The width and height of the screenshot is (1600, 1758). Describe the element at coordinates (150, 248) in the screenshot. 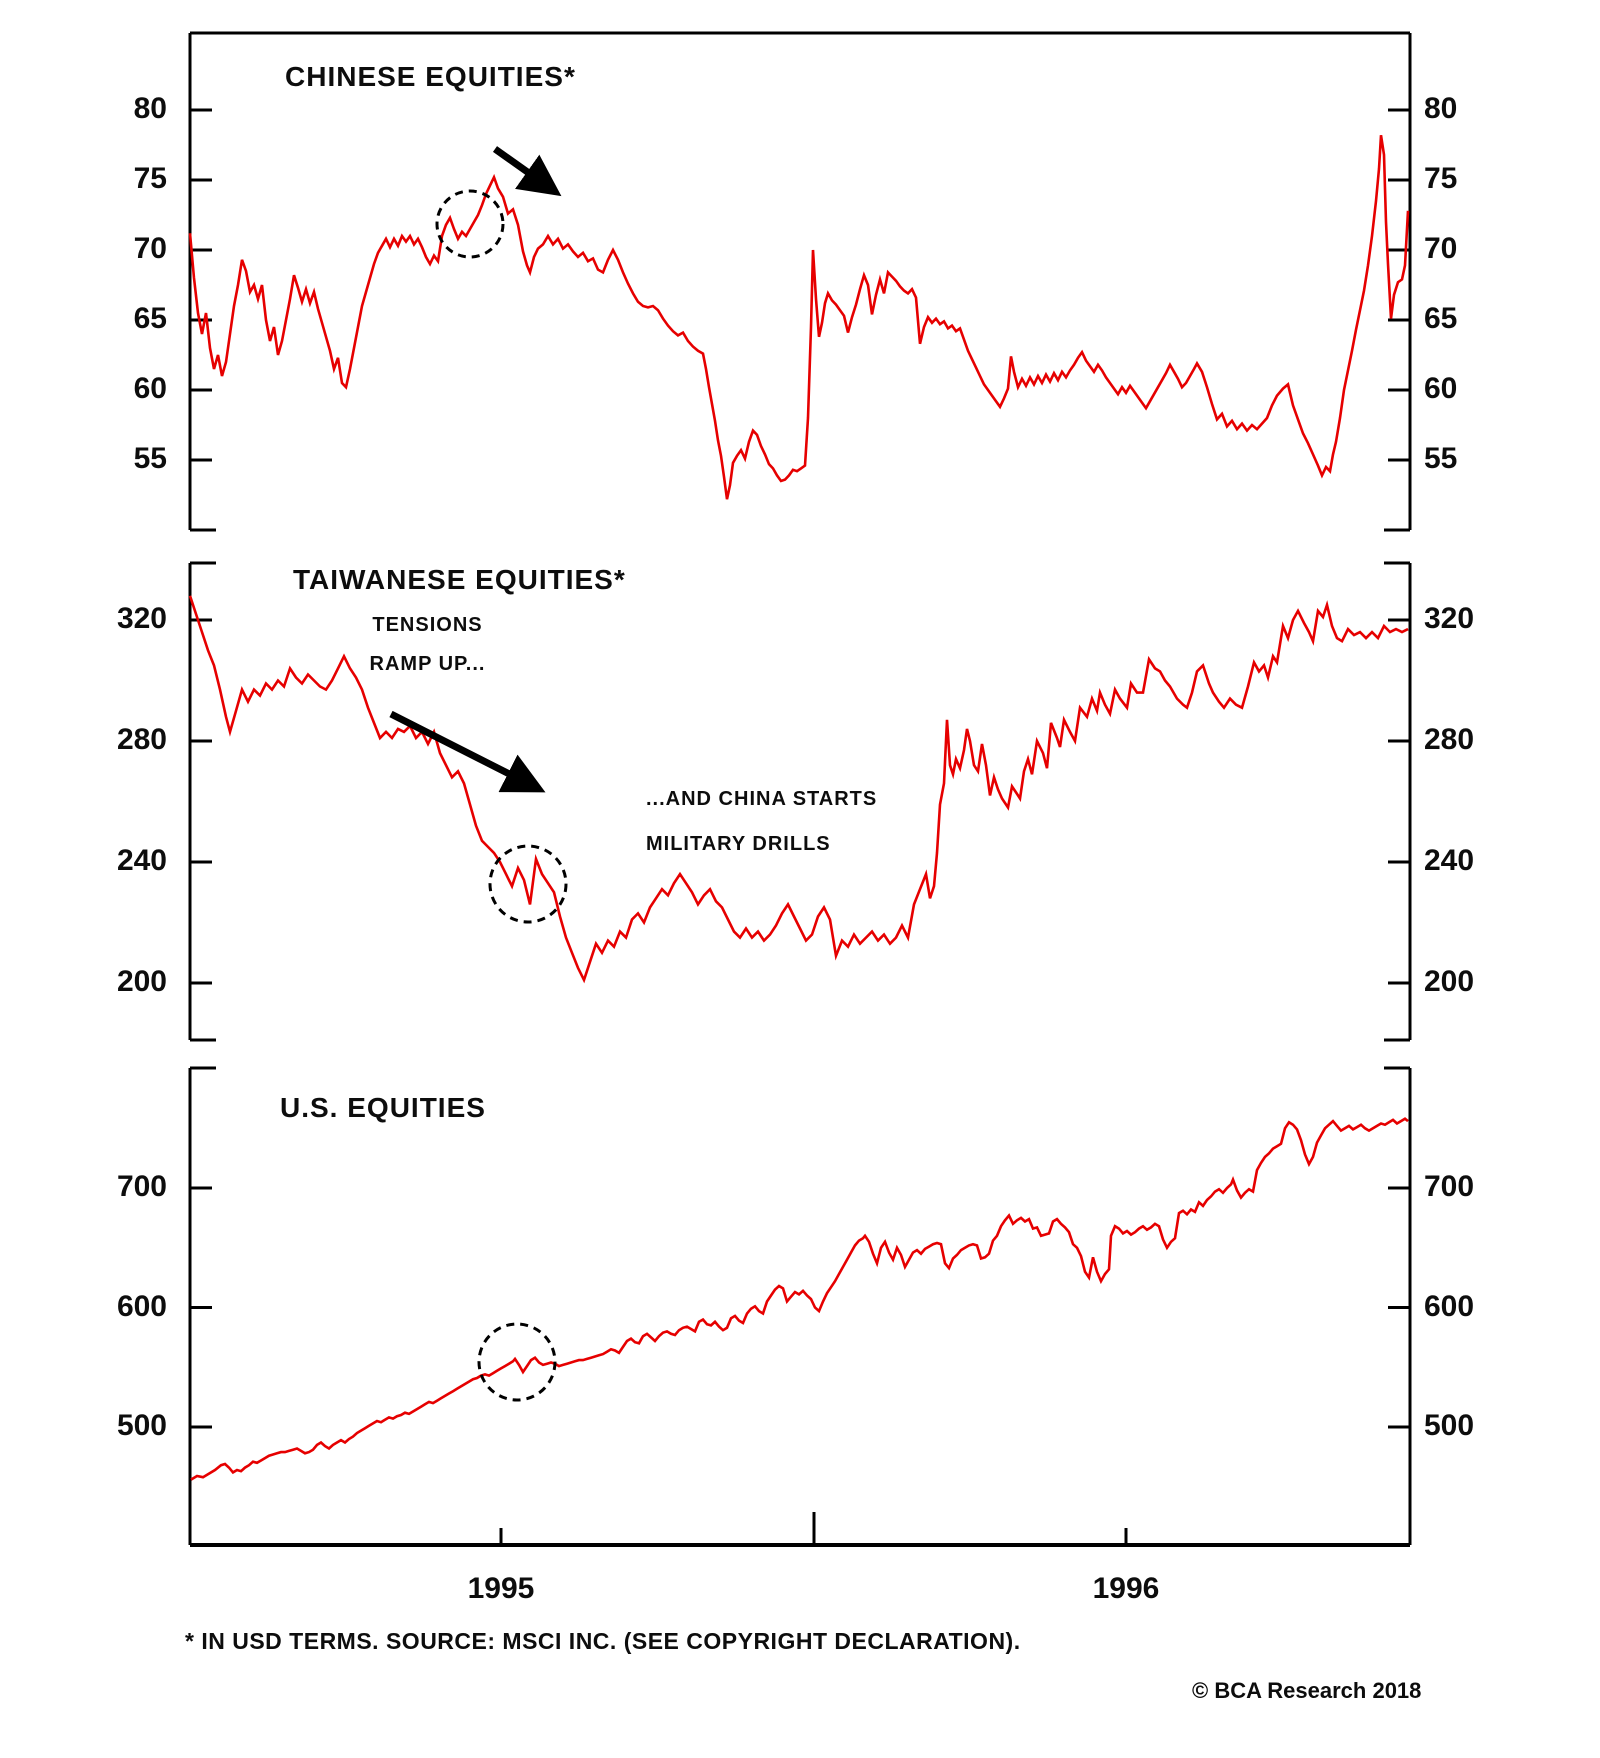

I see `y-tick-label-left-70: 70` at that location.